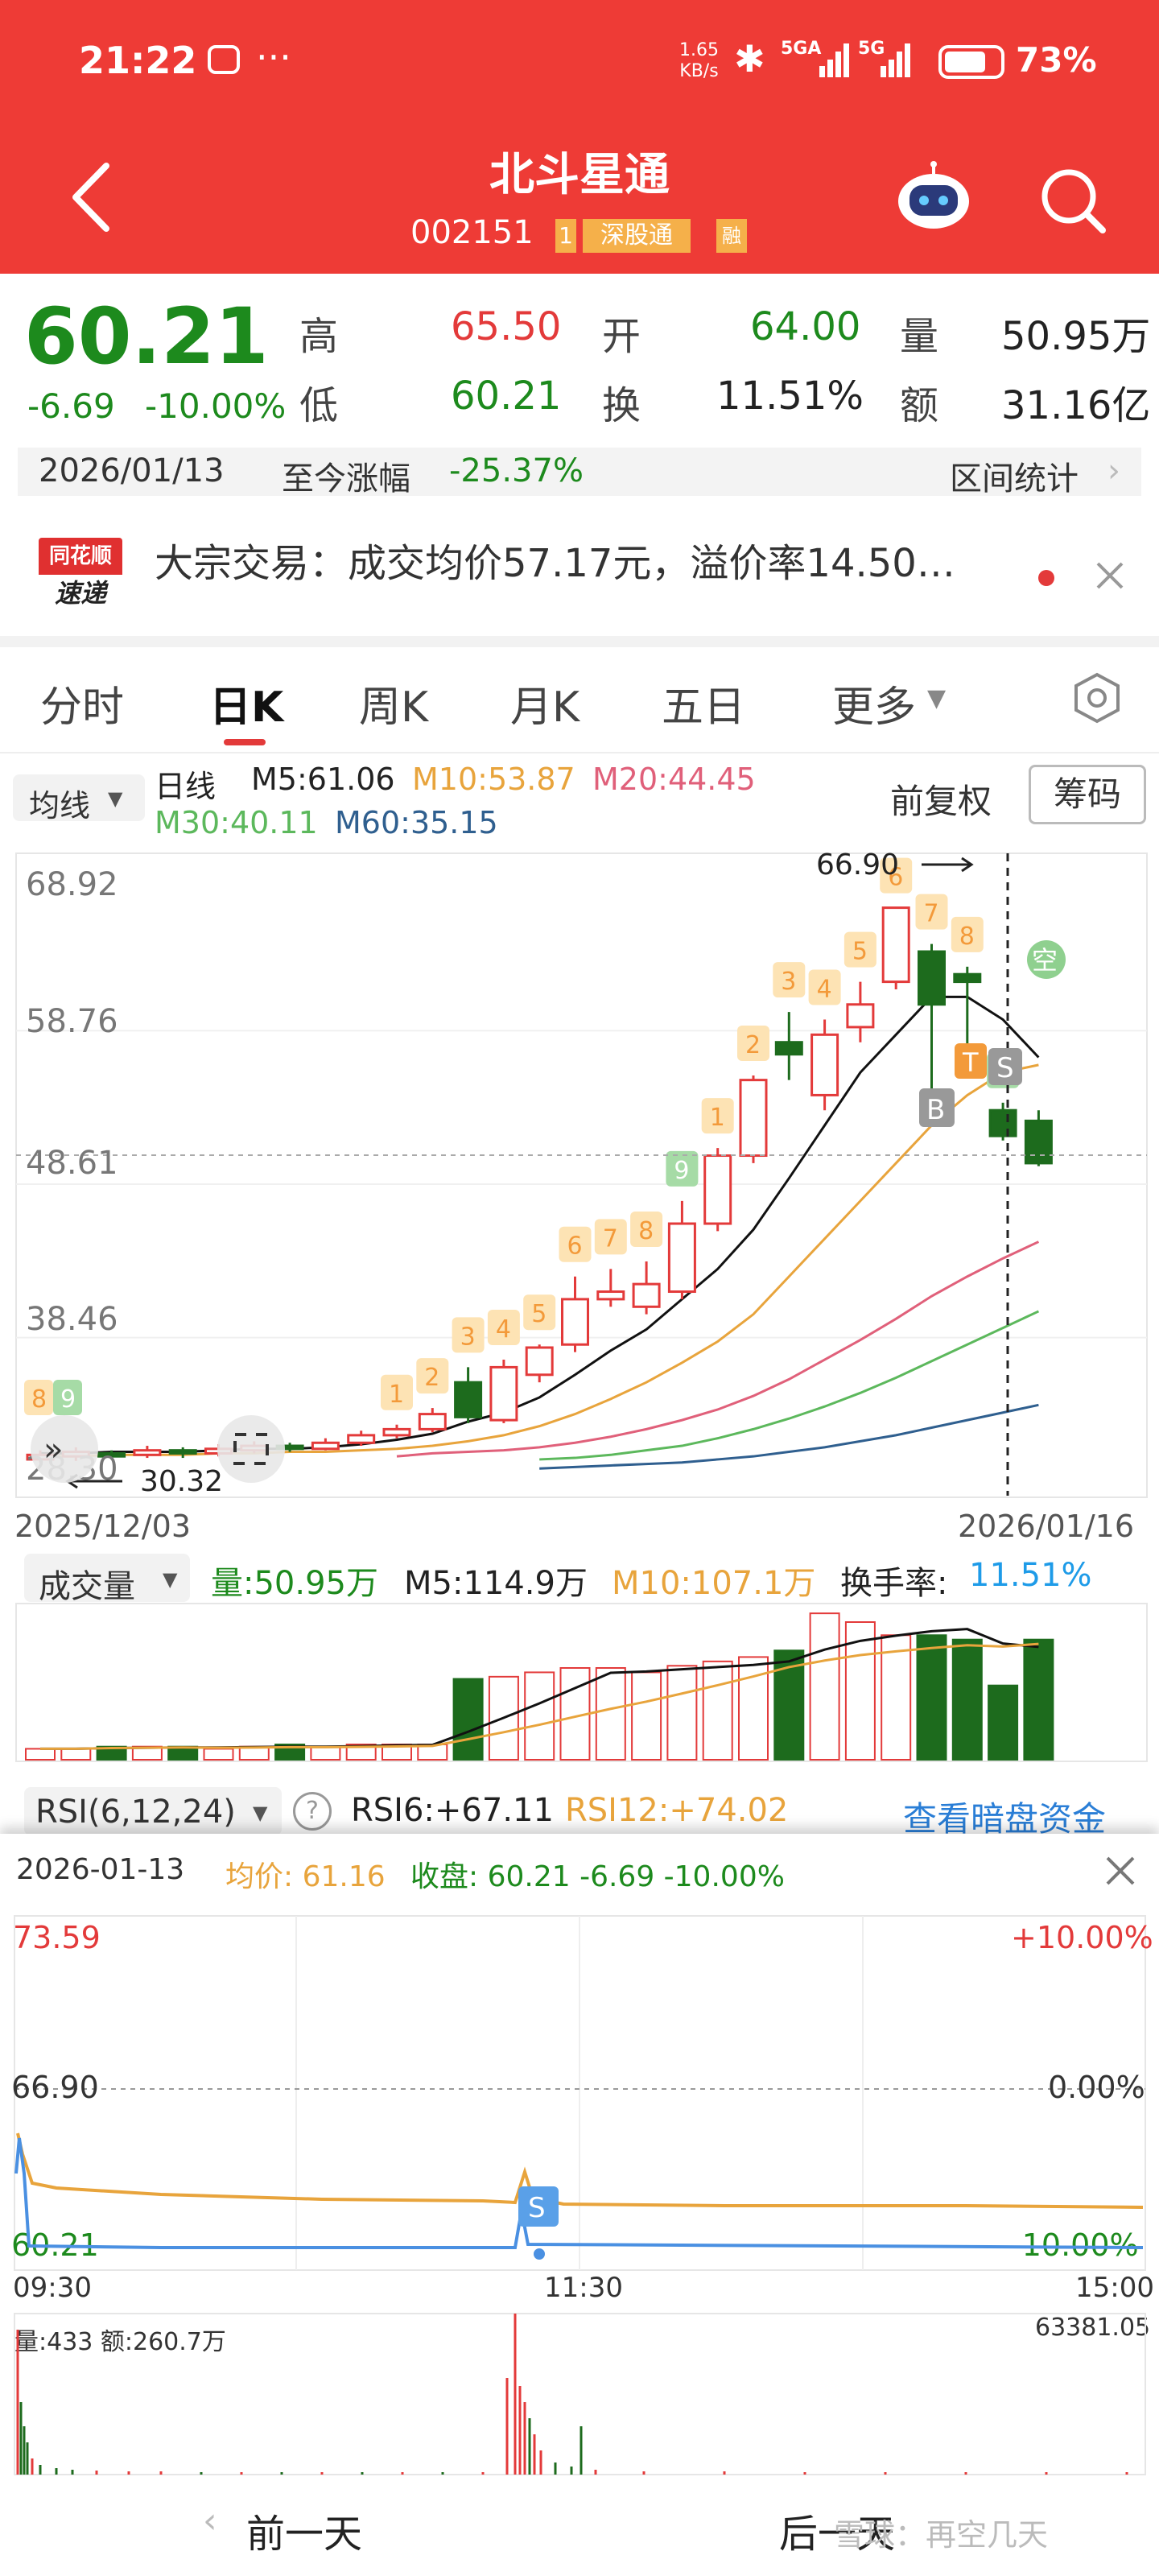 Image resolution: width=1159 pixels, height=2576 pixels. I want to click on ma-line-m30, so click(789, 1385).